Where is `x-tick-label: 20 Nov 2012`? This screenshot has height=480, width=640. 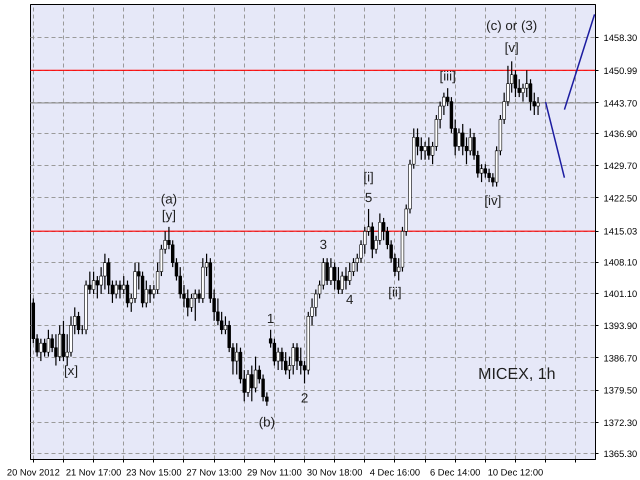 x-tick-label: 20 Nov 2012 is located at coordinates (33, 473).